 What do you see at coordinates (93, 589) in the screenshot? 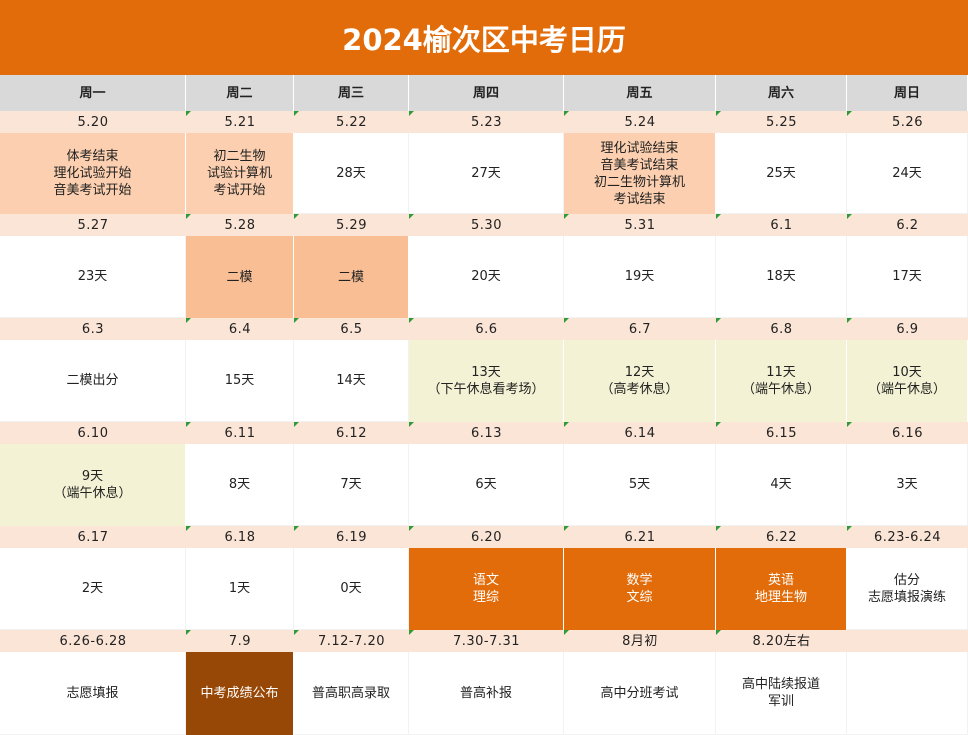
I see `event-cell: 2天` at bounding box center [93, 589].